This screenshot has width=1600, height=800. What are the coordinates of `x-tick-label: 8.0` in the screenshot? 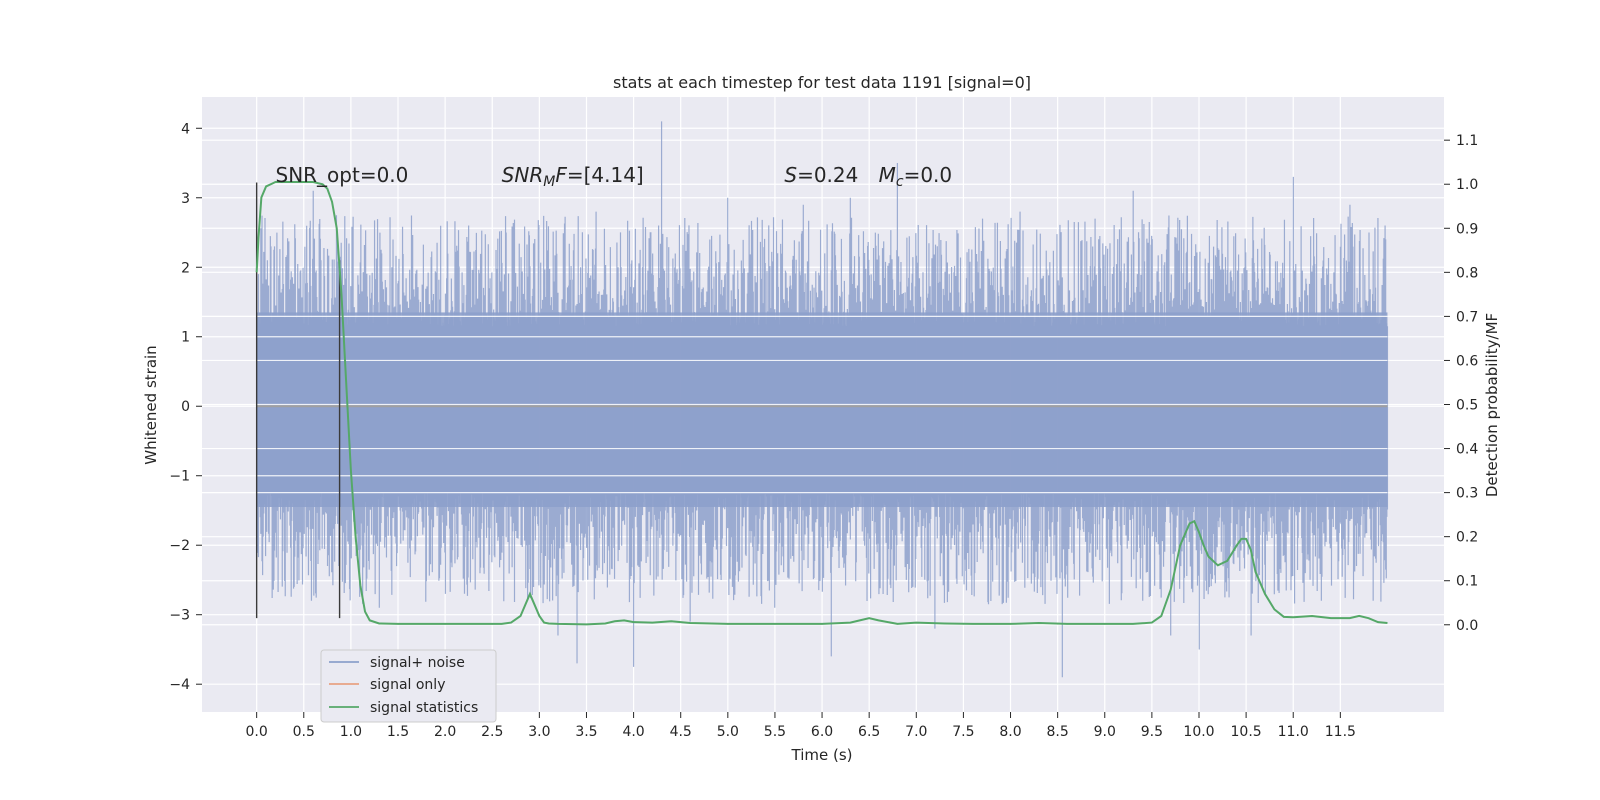 It's located at (1010, 732).